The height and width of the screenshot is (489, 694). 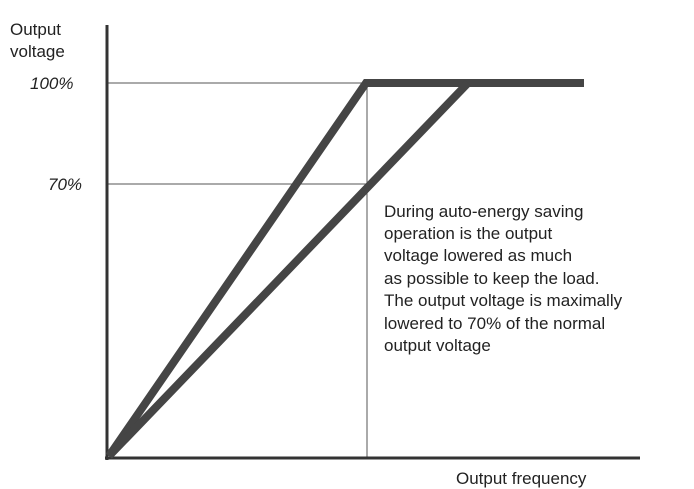 What do you see at coordinates (468, 233) in the screenshot?
I see `note-line: operation is the output` at bounding box center [468, 233].